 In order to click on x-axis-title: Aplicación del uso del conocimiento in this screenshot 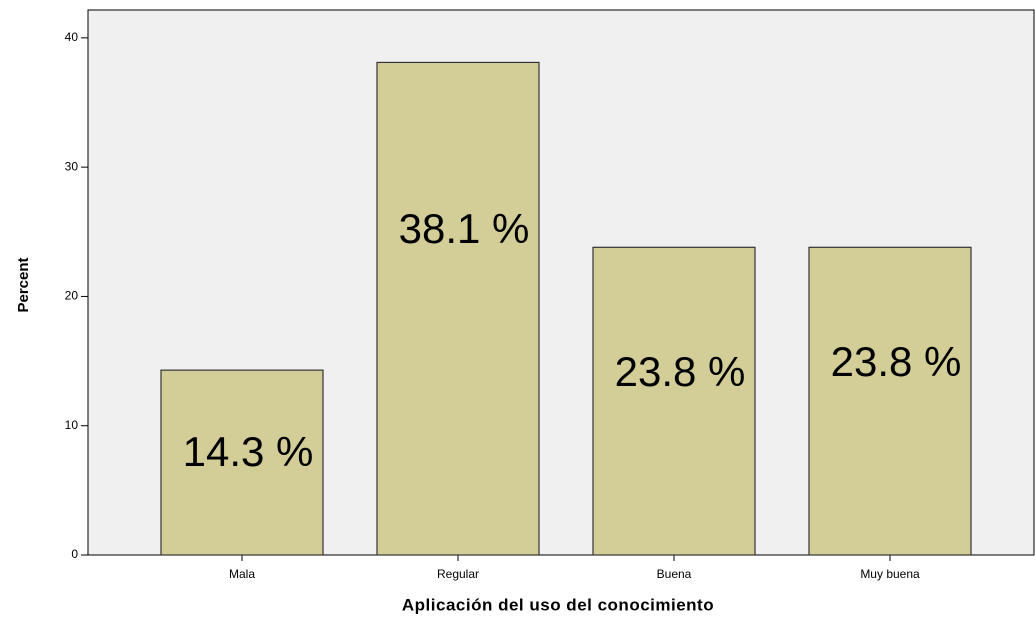, I will do `click(558, 604)`.